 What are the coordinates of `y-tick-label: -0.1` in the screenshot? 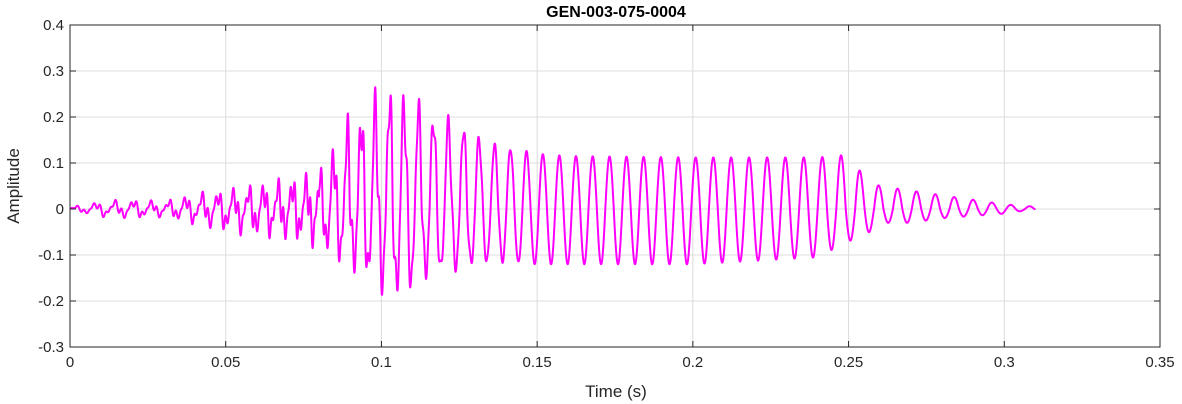 It's located at (51, 255).